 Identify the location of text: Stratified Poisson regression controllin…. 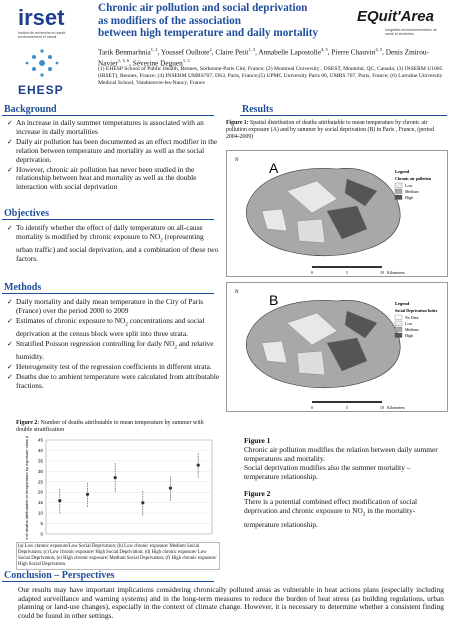
(95, 344).